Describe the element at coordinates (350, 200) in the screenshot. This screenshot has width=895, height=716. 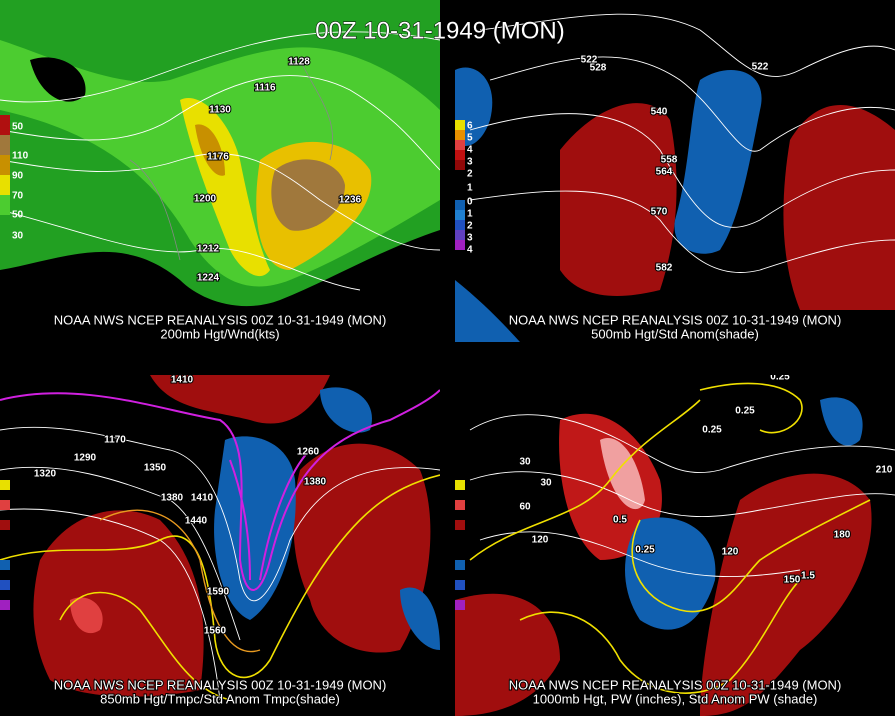
I see `contour-label: 1236` at that location.